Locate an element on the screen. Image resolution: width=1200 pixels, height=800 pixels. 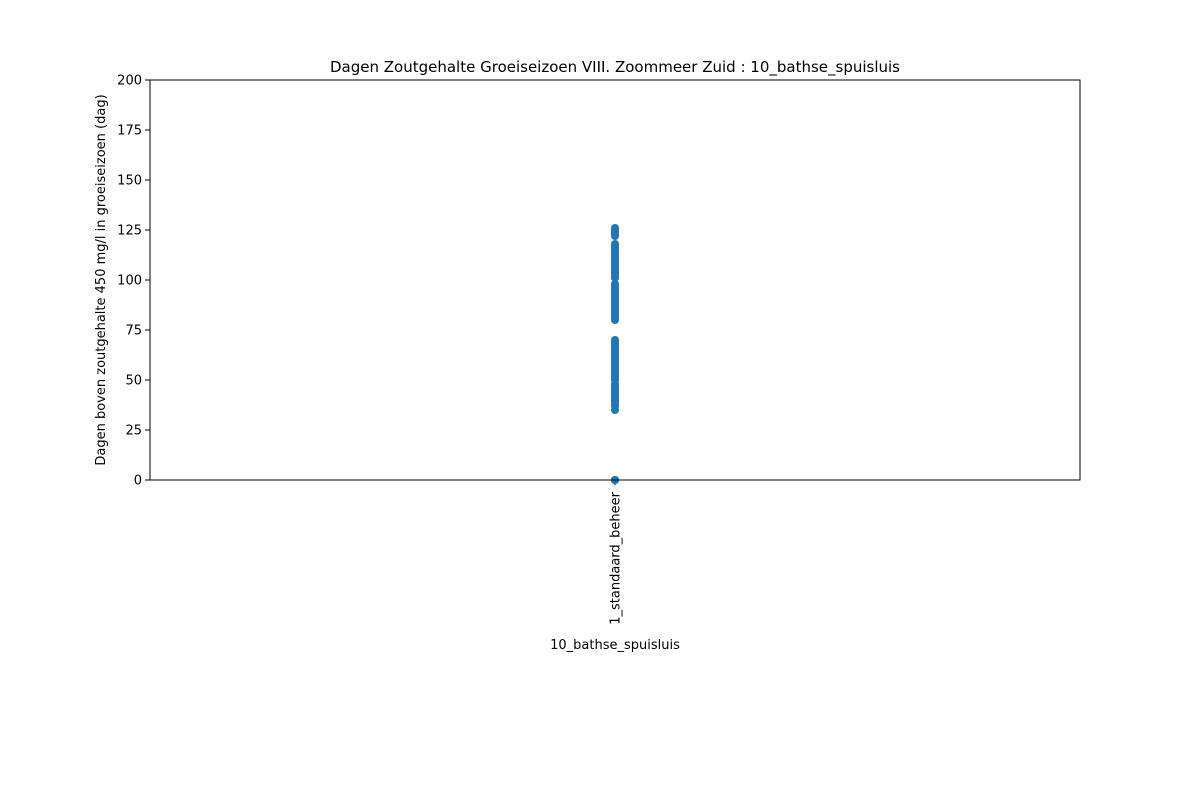
x-axis-label: 10_bathse_spuisluis is located at coordinates (615, 645).